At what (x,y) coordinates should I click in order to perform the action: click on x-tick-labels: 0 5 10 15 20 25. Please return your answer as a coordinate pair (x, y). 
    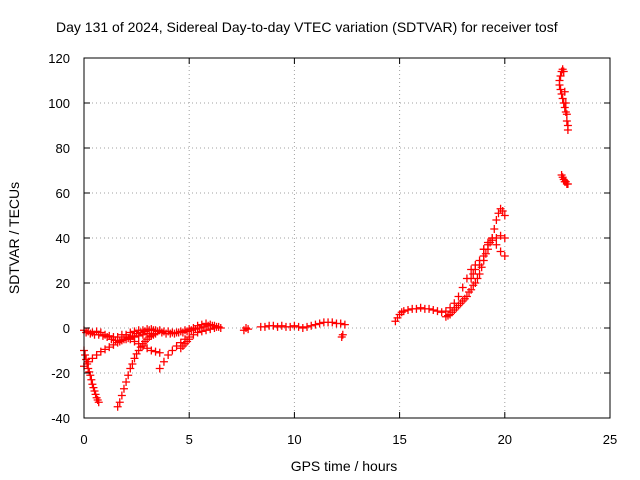
    Looking at the image, I should click on (348, 439).